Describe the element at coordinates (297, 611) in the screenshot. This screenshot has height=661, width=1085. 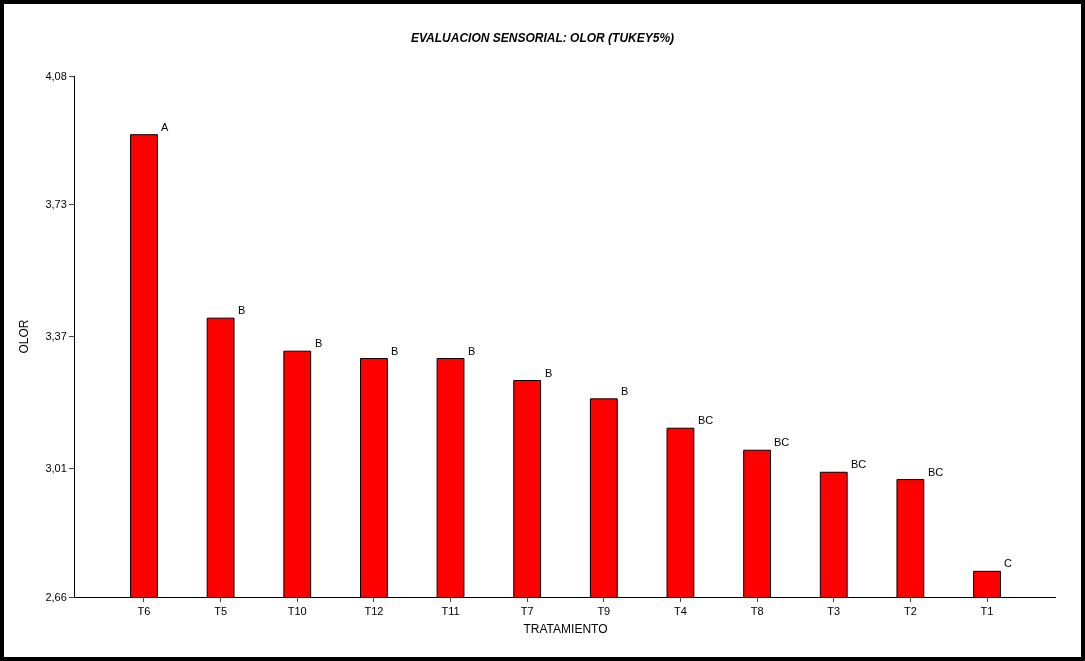
I see `x-tick-label: T10` at that location.